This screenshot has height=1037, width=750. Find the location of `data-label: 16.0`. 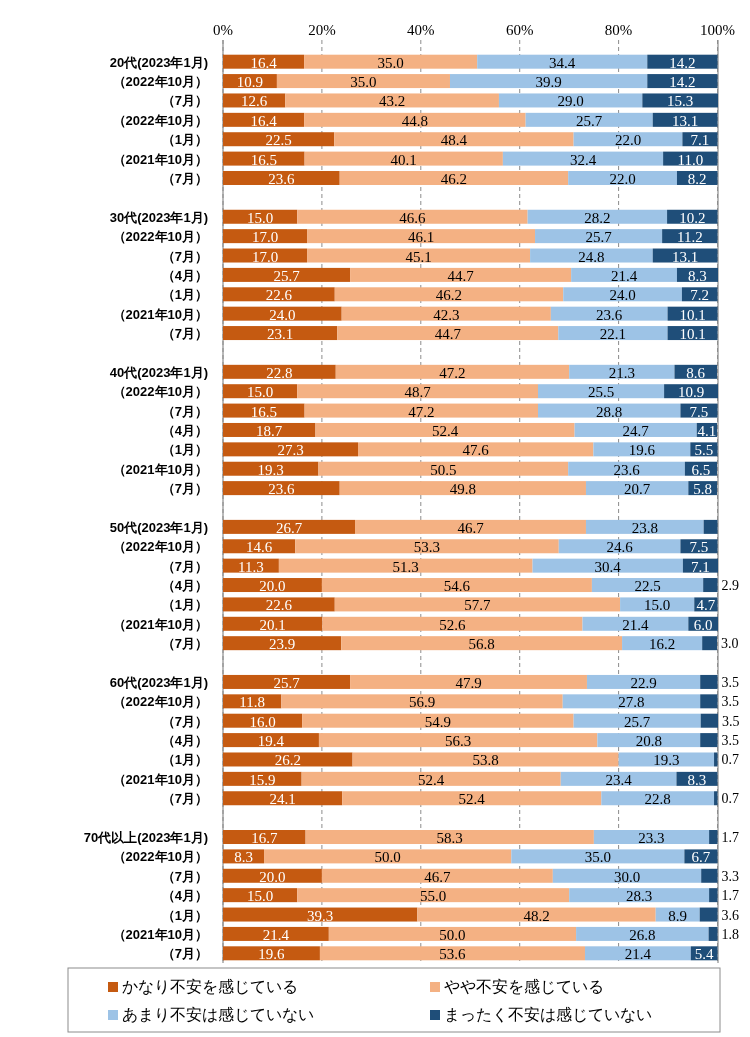

data-label: 16.0 is located at coordinates (262, 721).